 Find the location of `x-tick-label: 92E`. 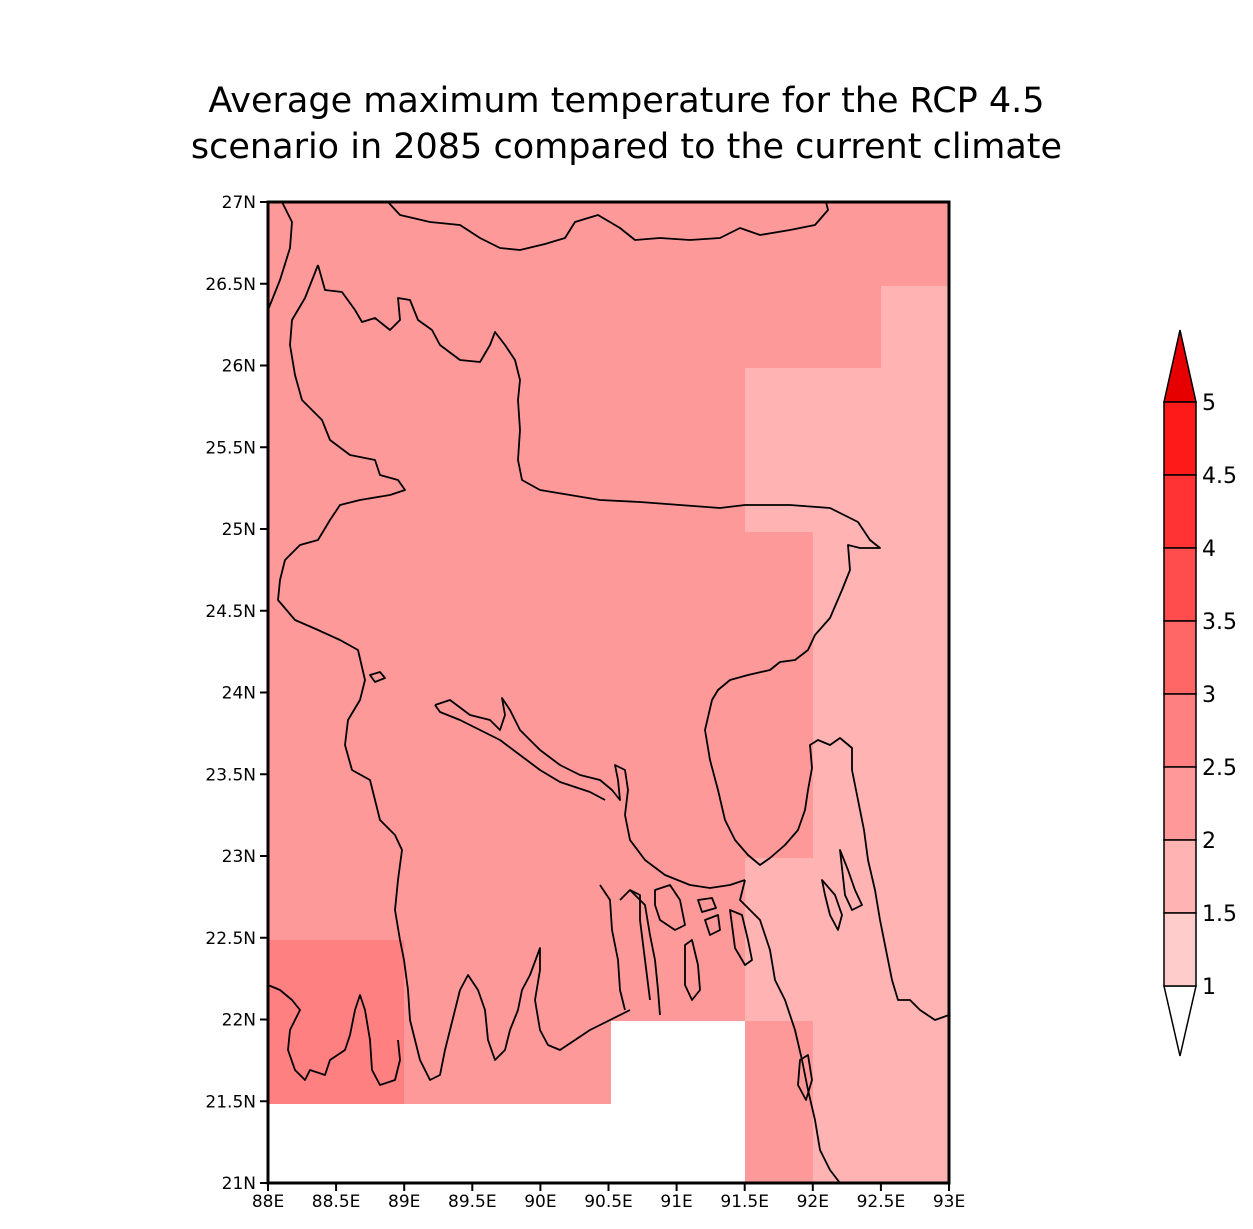

x-tick-label: 92E is located at coordinates (813, 1202).